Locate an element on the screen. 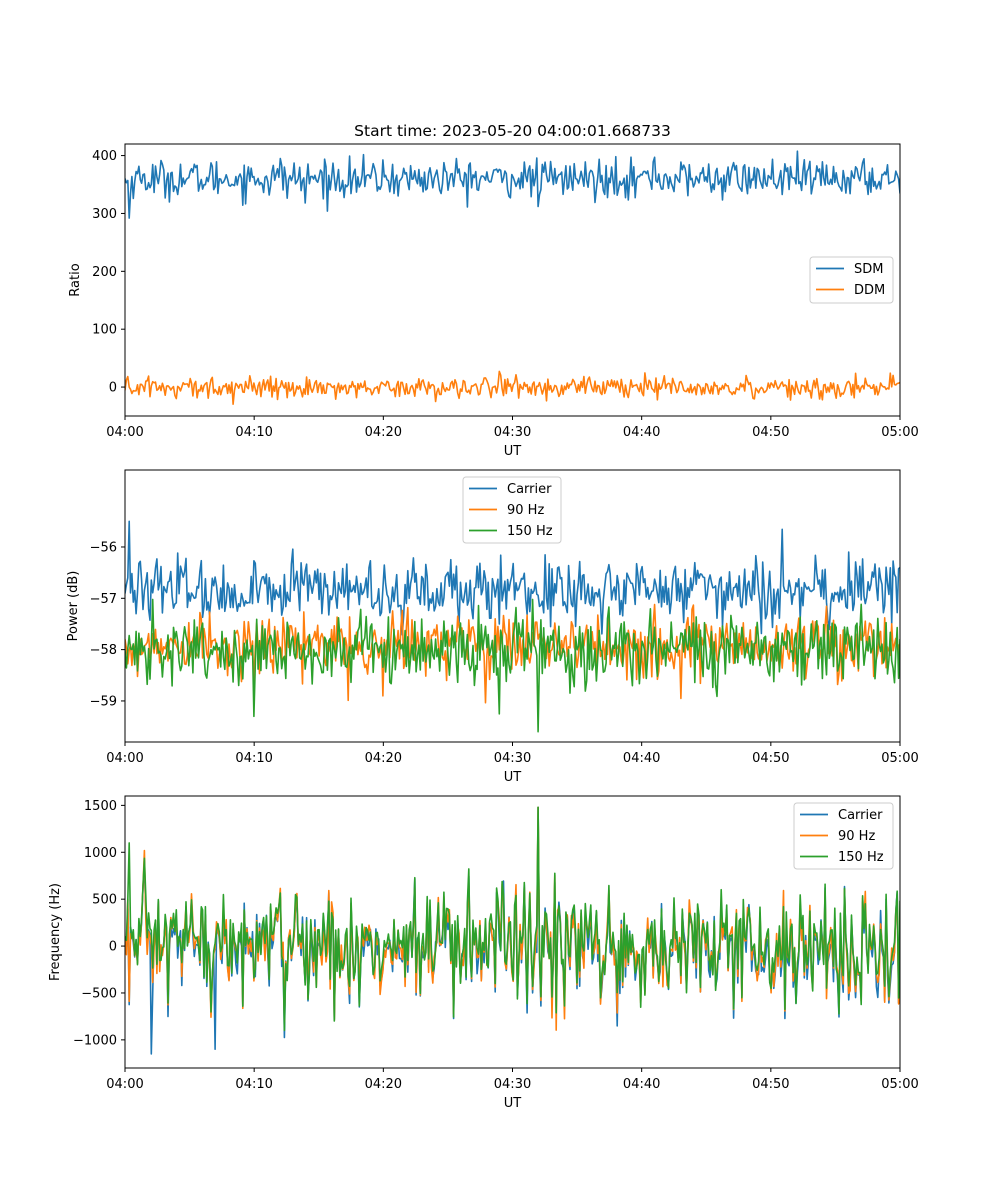 This screenshot has height=1200, width=1000. series-line-carrier is located at coordinates (512, 578).